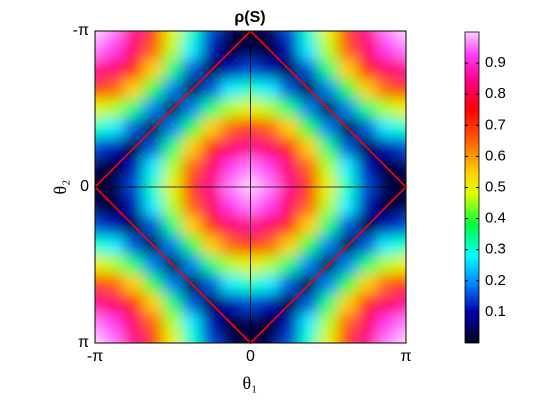  I want to click on colorbar-tick-label: 0.6, so click(495, 155).